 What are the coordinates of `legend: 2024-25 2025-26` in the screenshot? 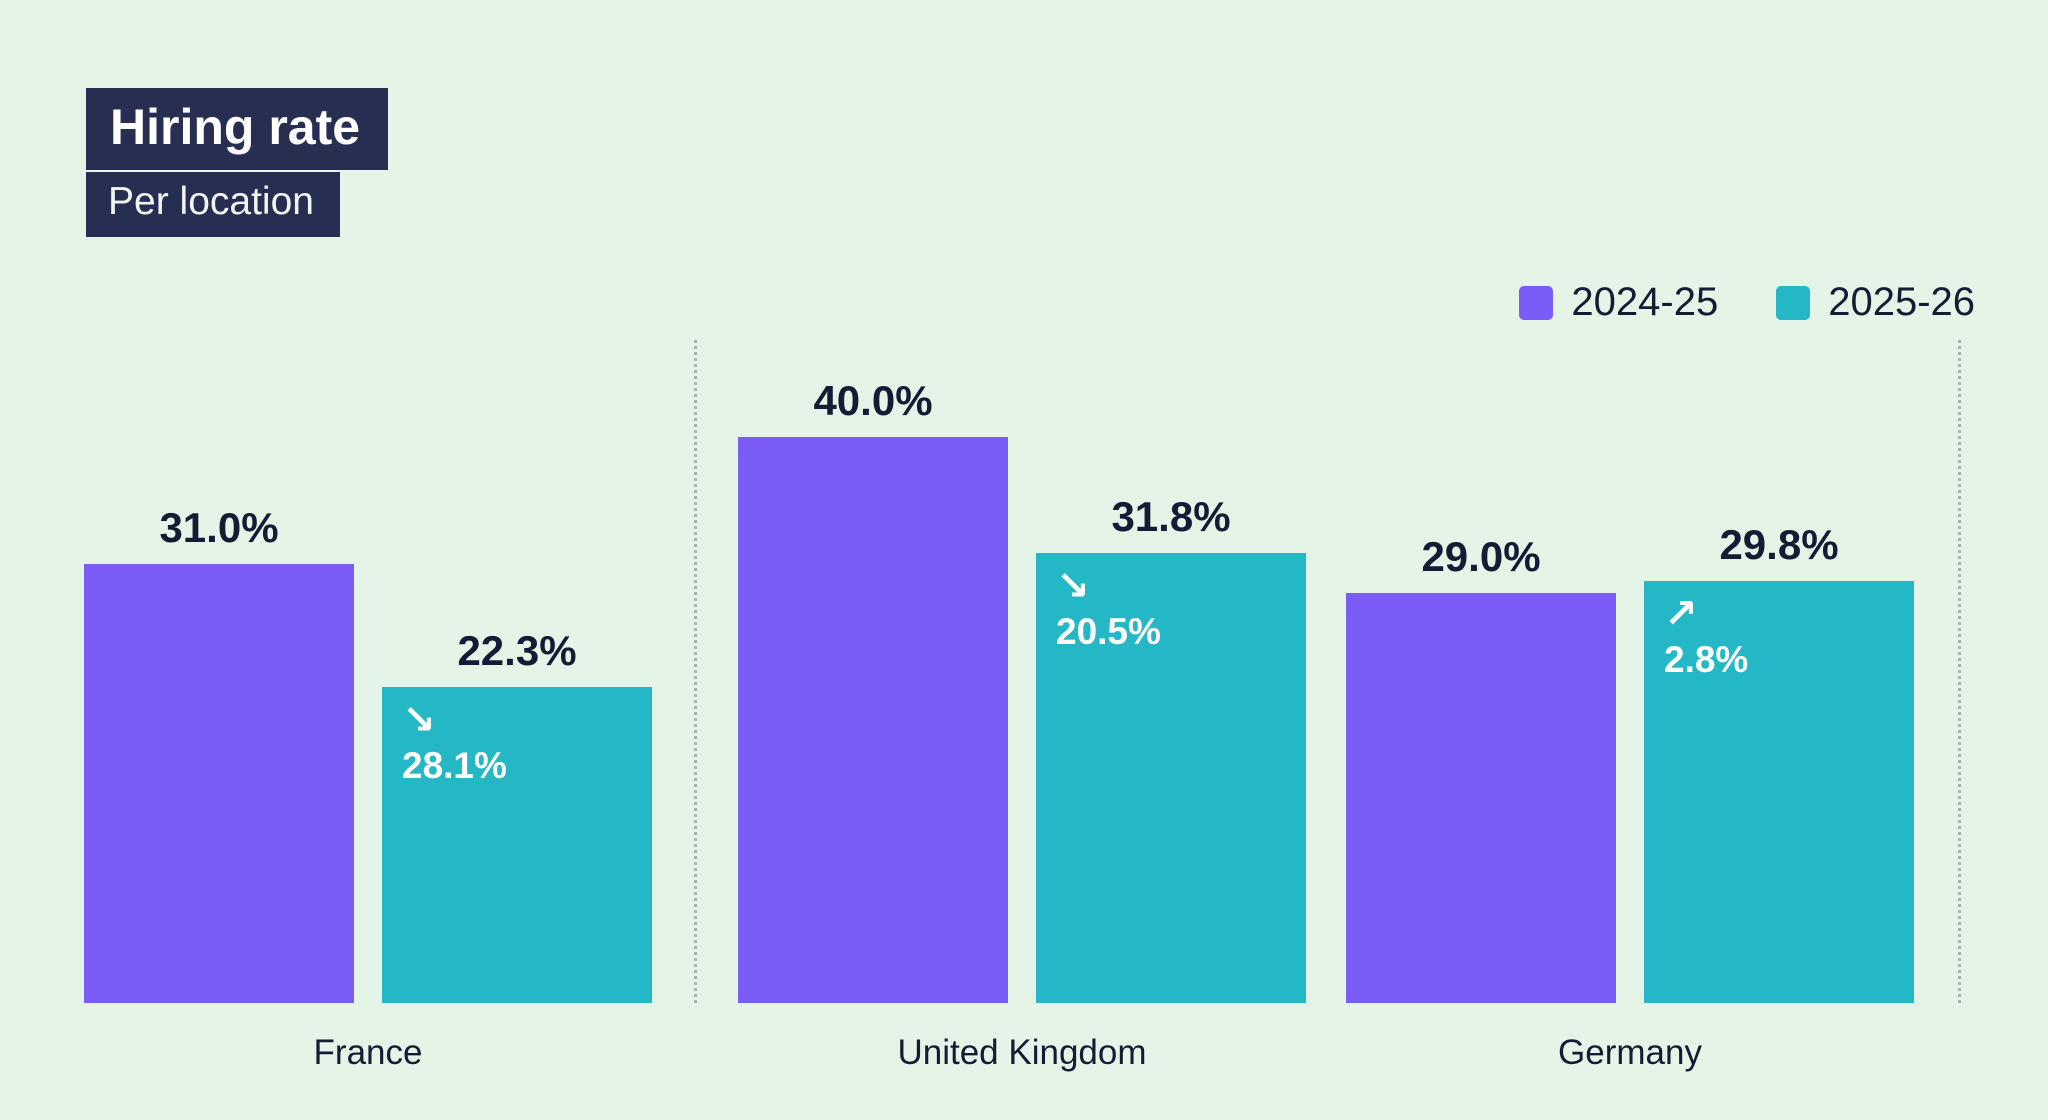 It's located at (1747, 302).